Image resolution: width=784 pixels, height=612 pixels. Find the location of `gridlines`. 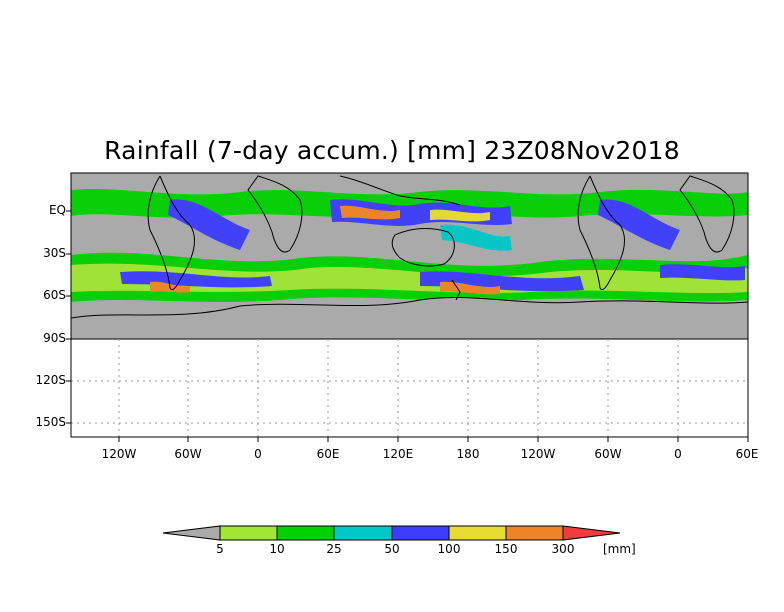

gridlines is located at coordinates (409, 388).